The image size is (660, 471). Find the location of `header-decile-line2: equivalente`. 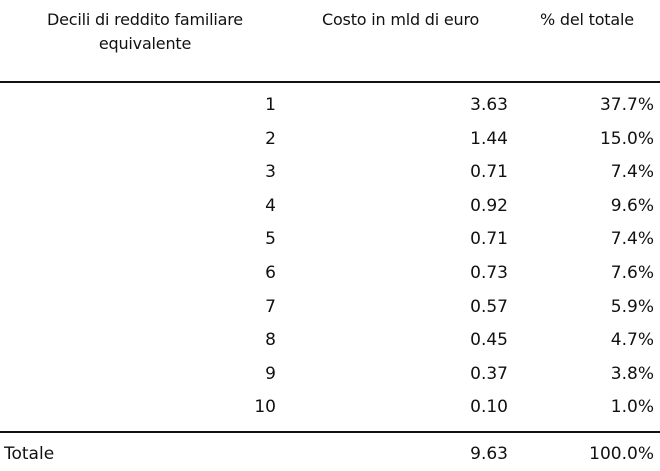

header-decile-line2: equivalente is located at coordinates (145, 43).